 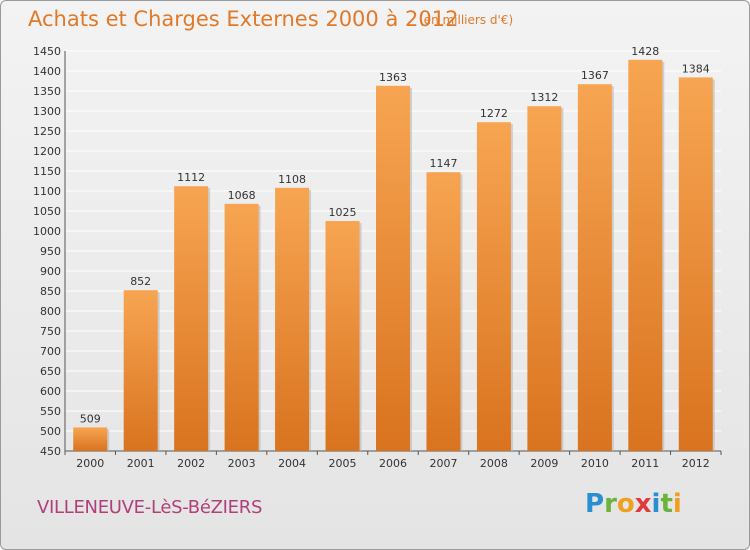 I want to click on y-tick-label: 450, so click(x=50, y=451).